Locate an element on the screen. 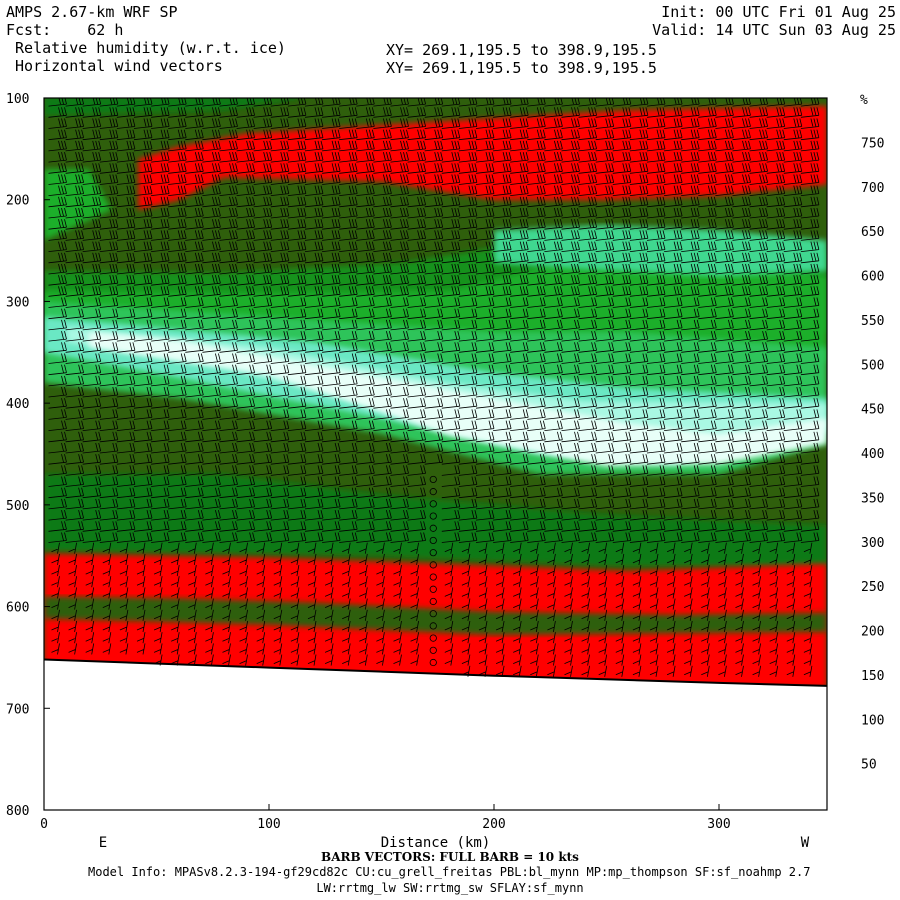 The width and height of the screenshot is (900, 900). valid-value: 14 UTC Sun 03 Aug 25 is located at coordinates (805, 30).